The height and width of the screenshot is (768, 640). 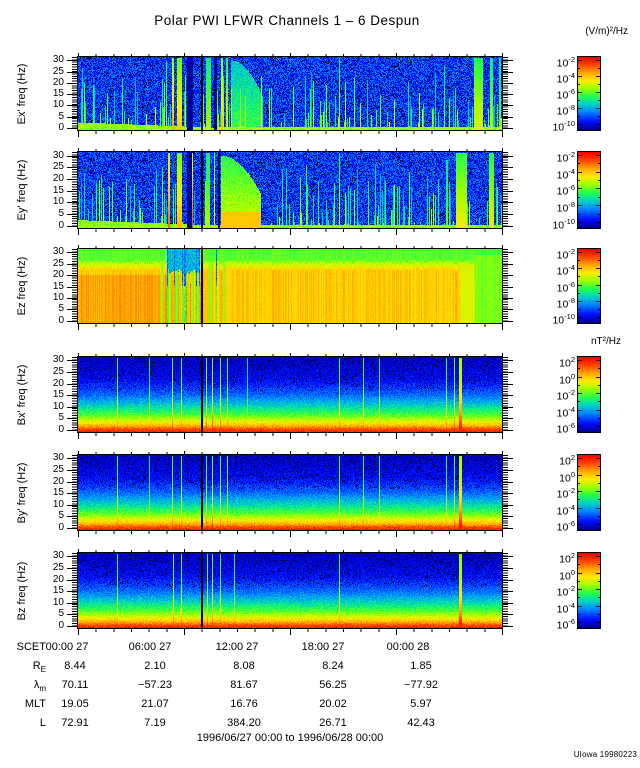 I want to click on colorbar-ex, so click(x=589, y=93).